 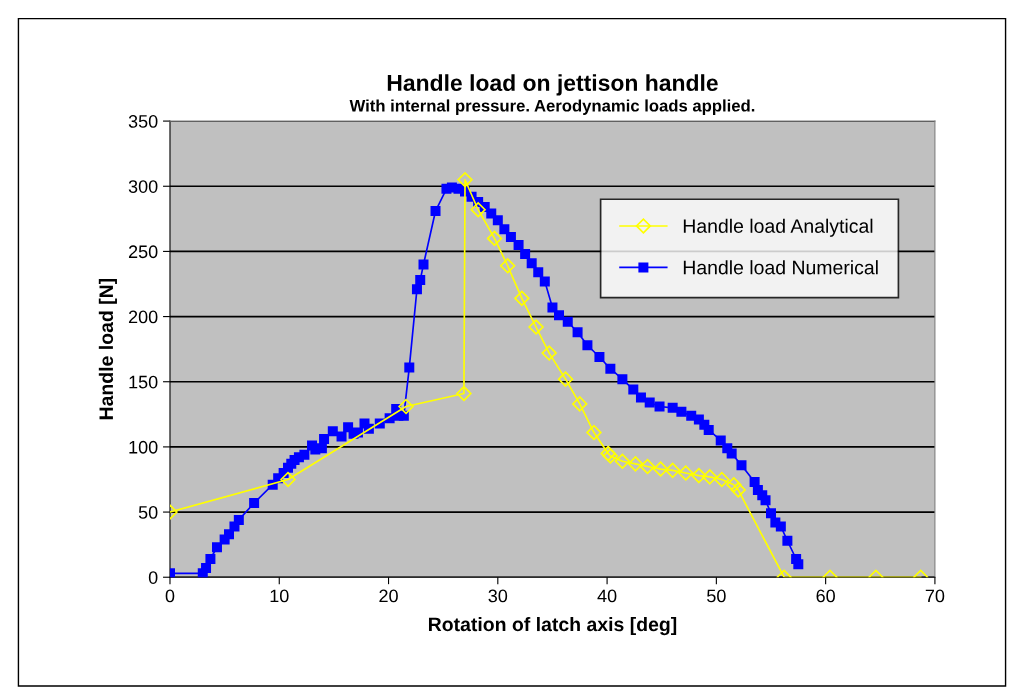 What do you see at coordinates (143, 447) in the screenshot?
I see `y-tick-label: 100` at bounding box center [143, 447].